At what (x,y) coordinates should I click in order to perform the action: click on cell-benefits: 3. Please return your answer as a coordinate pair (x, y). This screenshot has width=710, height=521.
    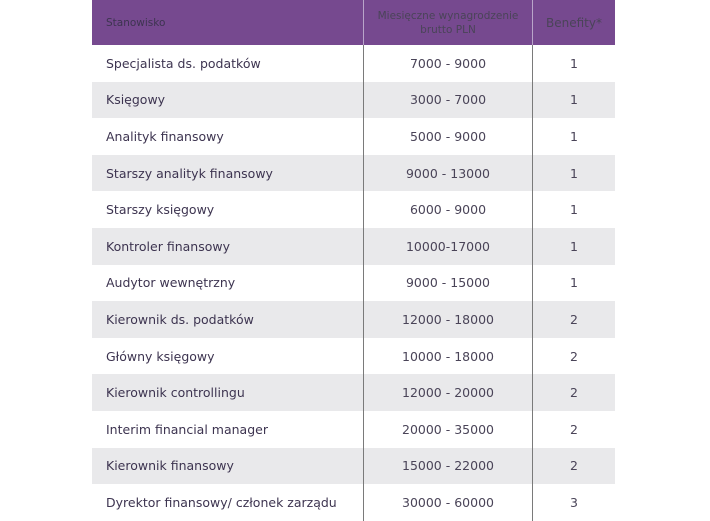
    Looking at the image, I should click on (573, 502).